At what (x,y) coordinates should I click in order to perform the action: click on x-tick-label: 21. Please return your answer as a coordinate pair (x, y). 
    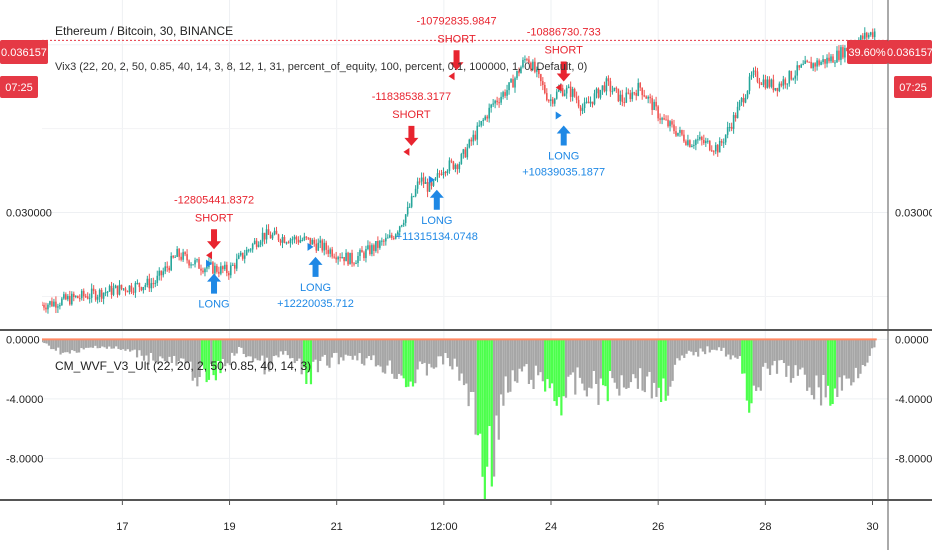
    Looking at the image, I should click on (337, 527).